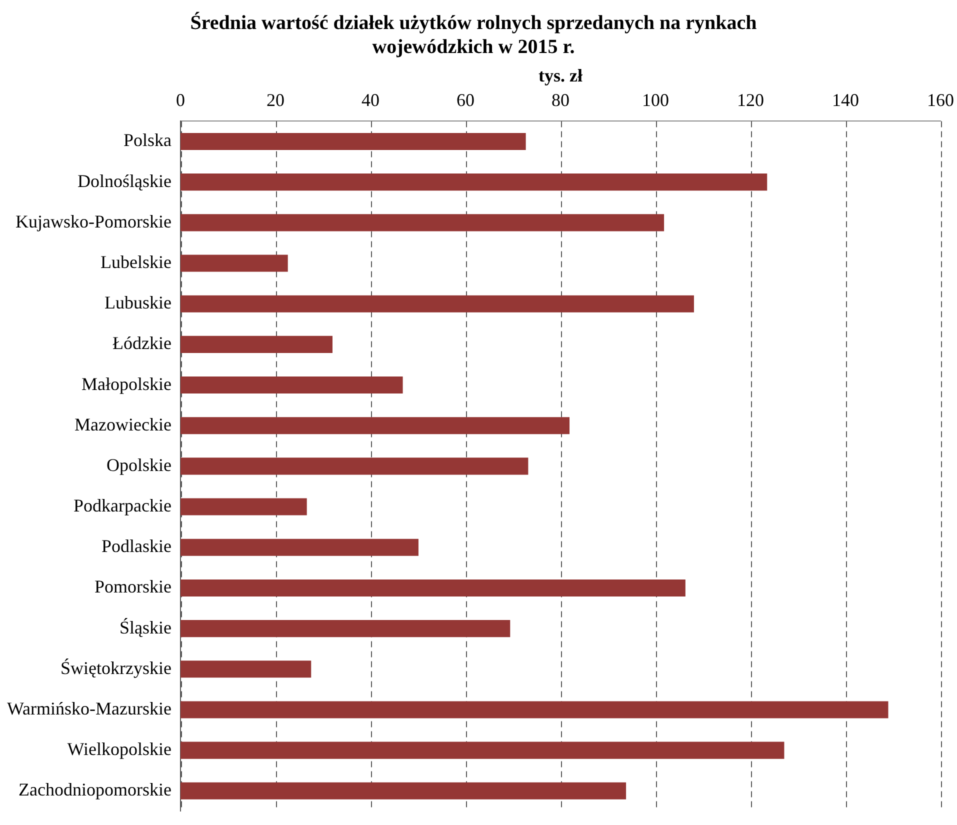 The height and width of the screenshot is (825, 957). I want to click on y-tick-label: Kujawsko-Pomorskie, so click(94, 221).